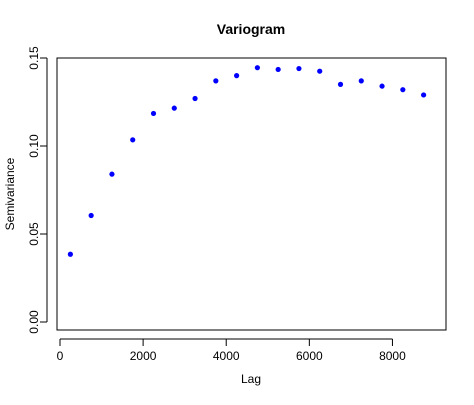  What do you see at coordinates (34, 146) in the screenshot?
I see `y-tick-label: 0.10` at bounding box center [34, 146].